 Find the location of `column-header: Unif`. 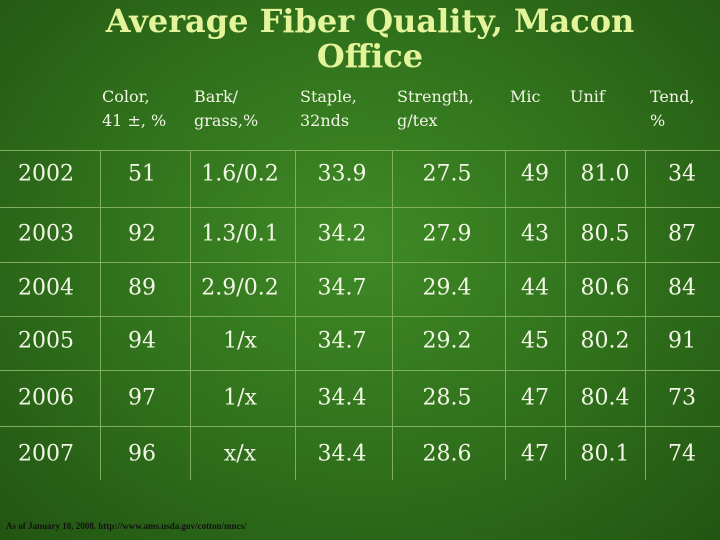

column-header: Unif is located at coordinates (587, 96).